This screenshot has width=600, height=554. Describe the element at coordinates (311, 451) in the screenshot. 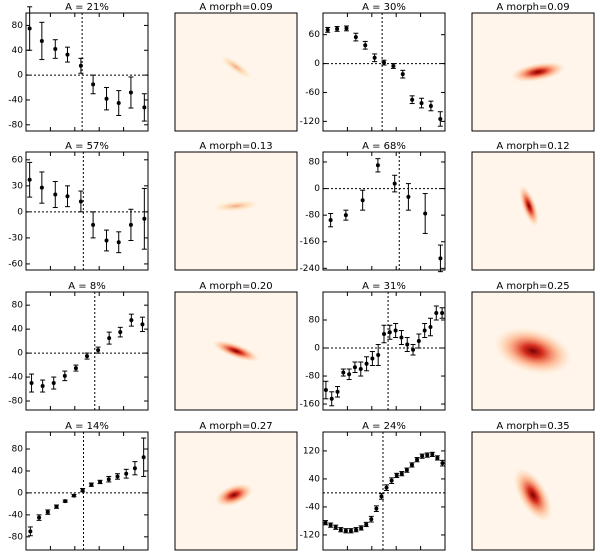

I see `y-tick-label: 120` at that location.